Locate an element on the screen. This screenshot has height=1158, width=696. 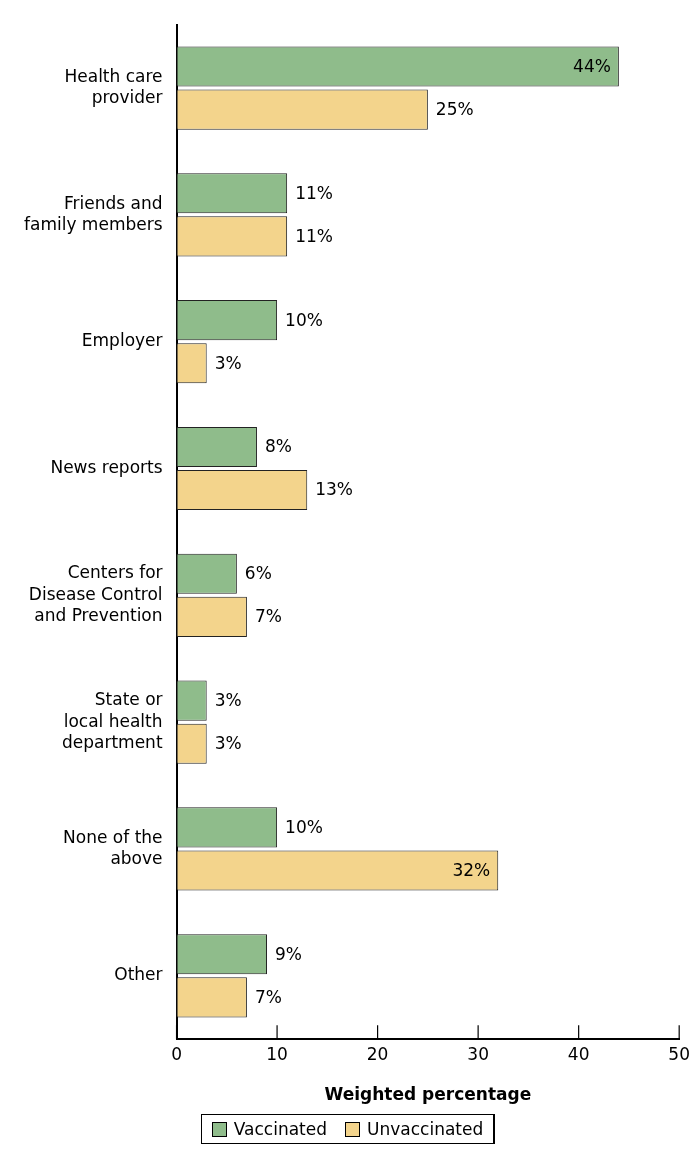
data-label: 8% is located at coordinates (278, 446).